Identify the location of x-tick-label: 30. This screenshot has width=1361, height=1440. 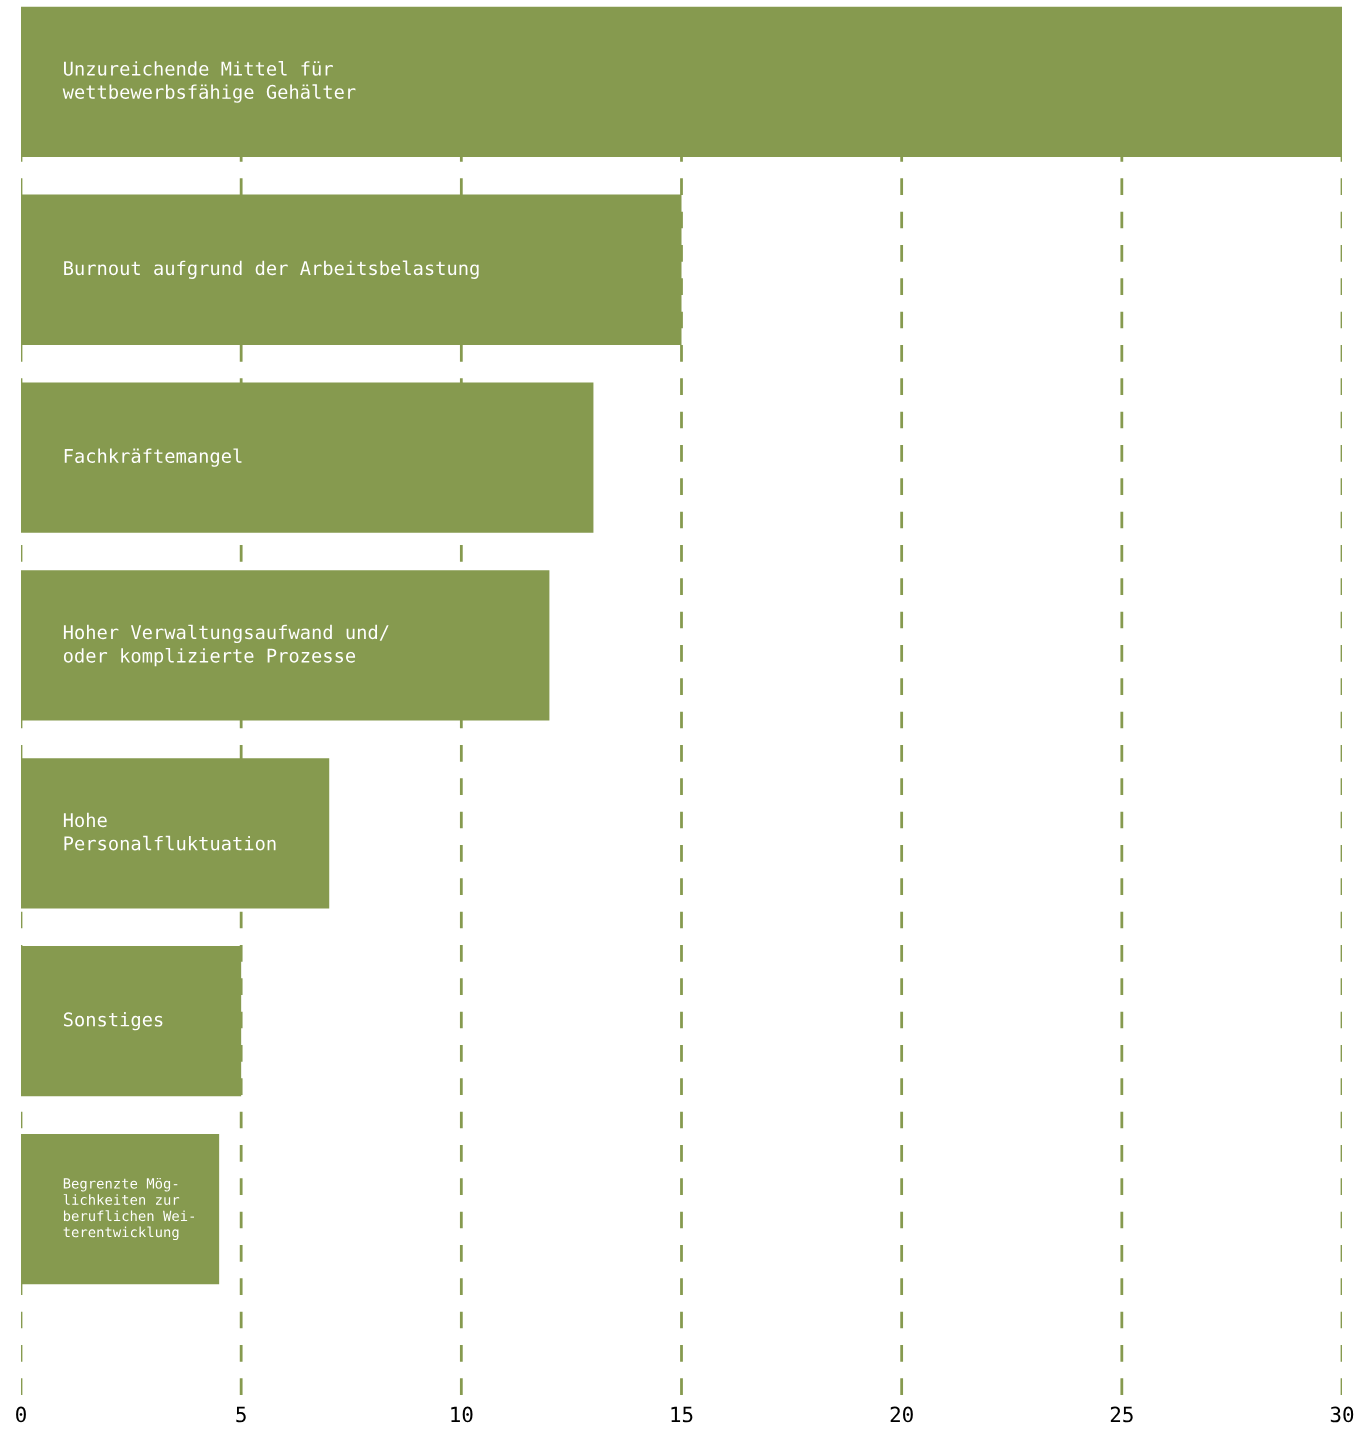
(1342, 1414).